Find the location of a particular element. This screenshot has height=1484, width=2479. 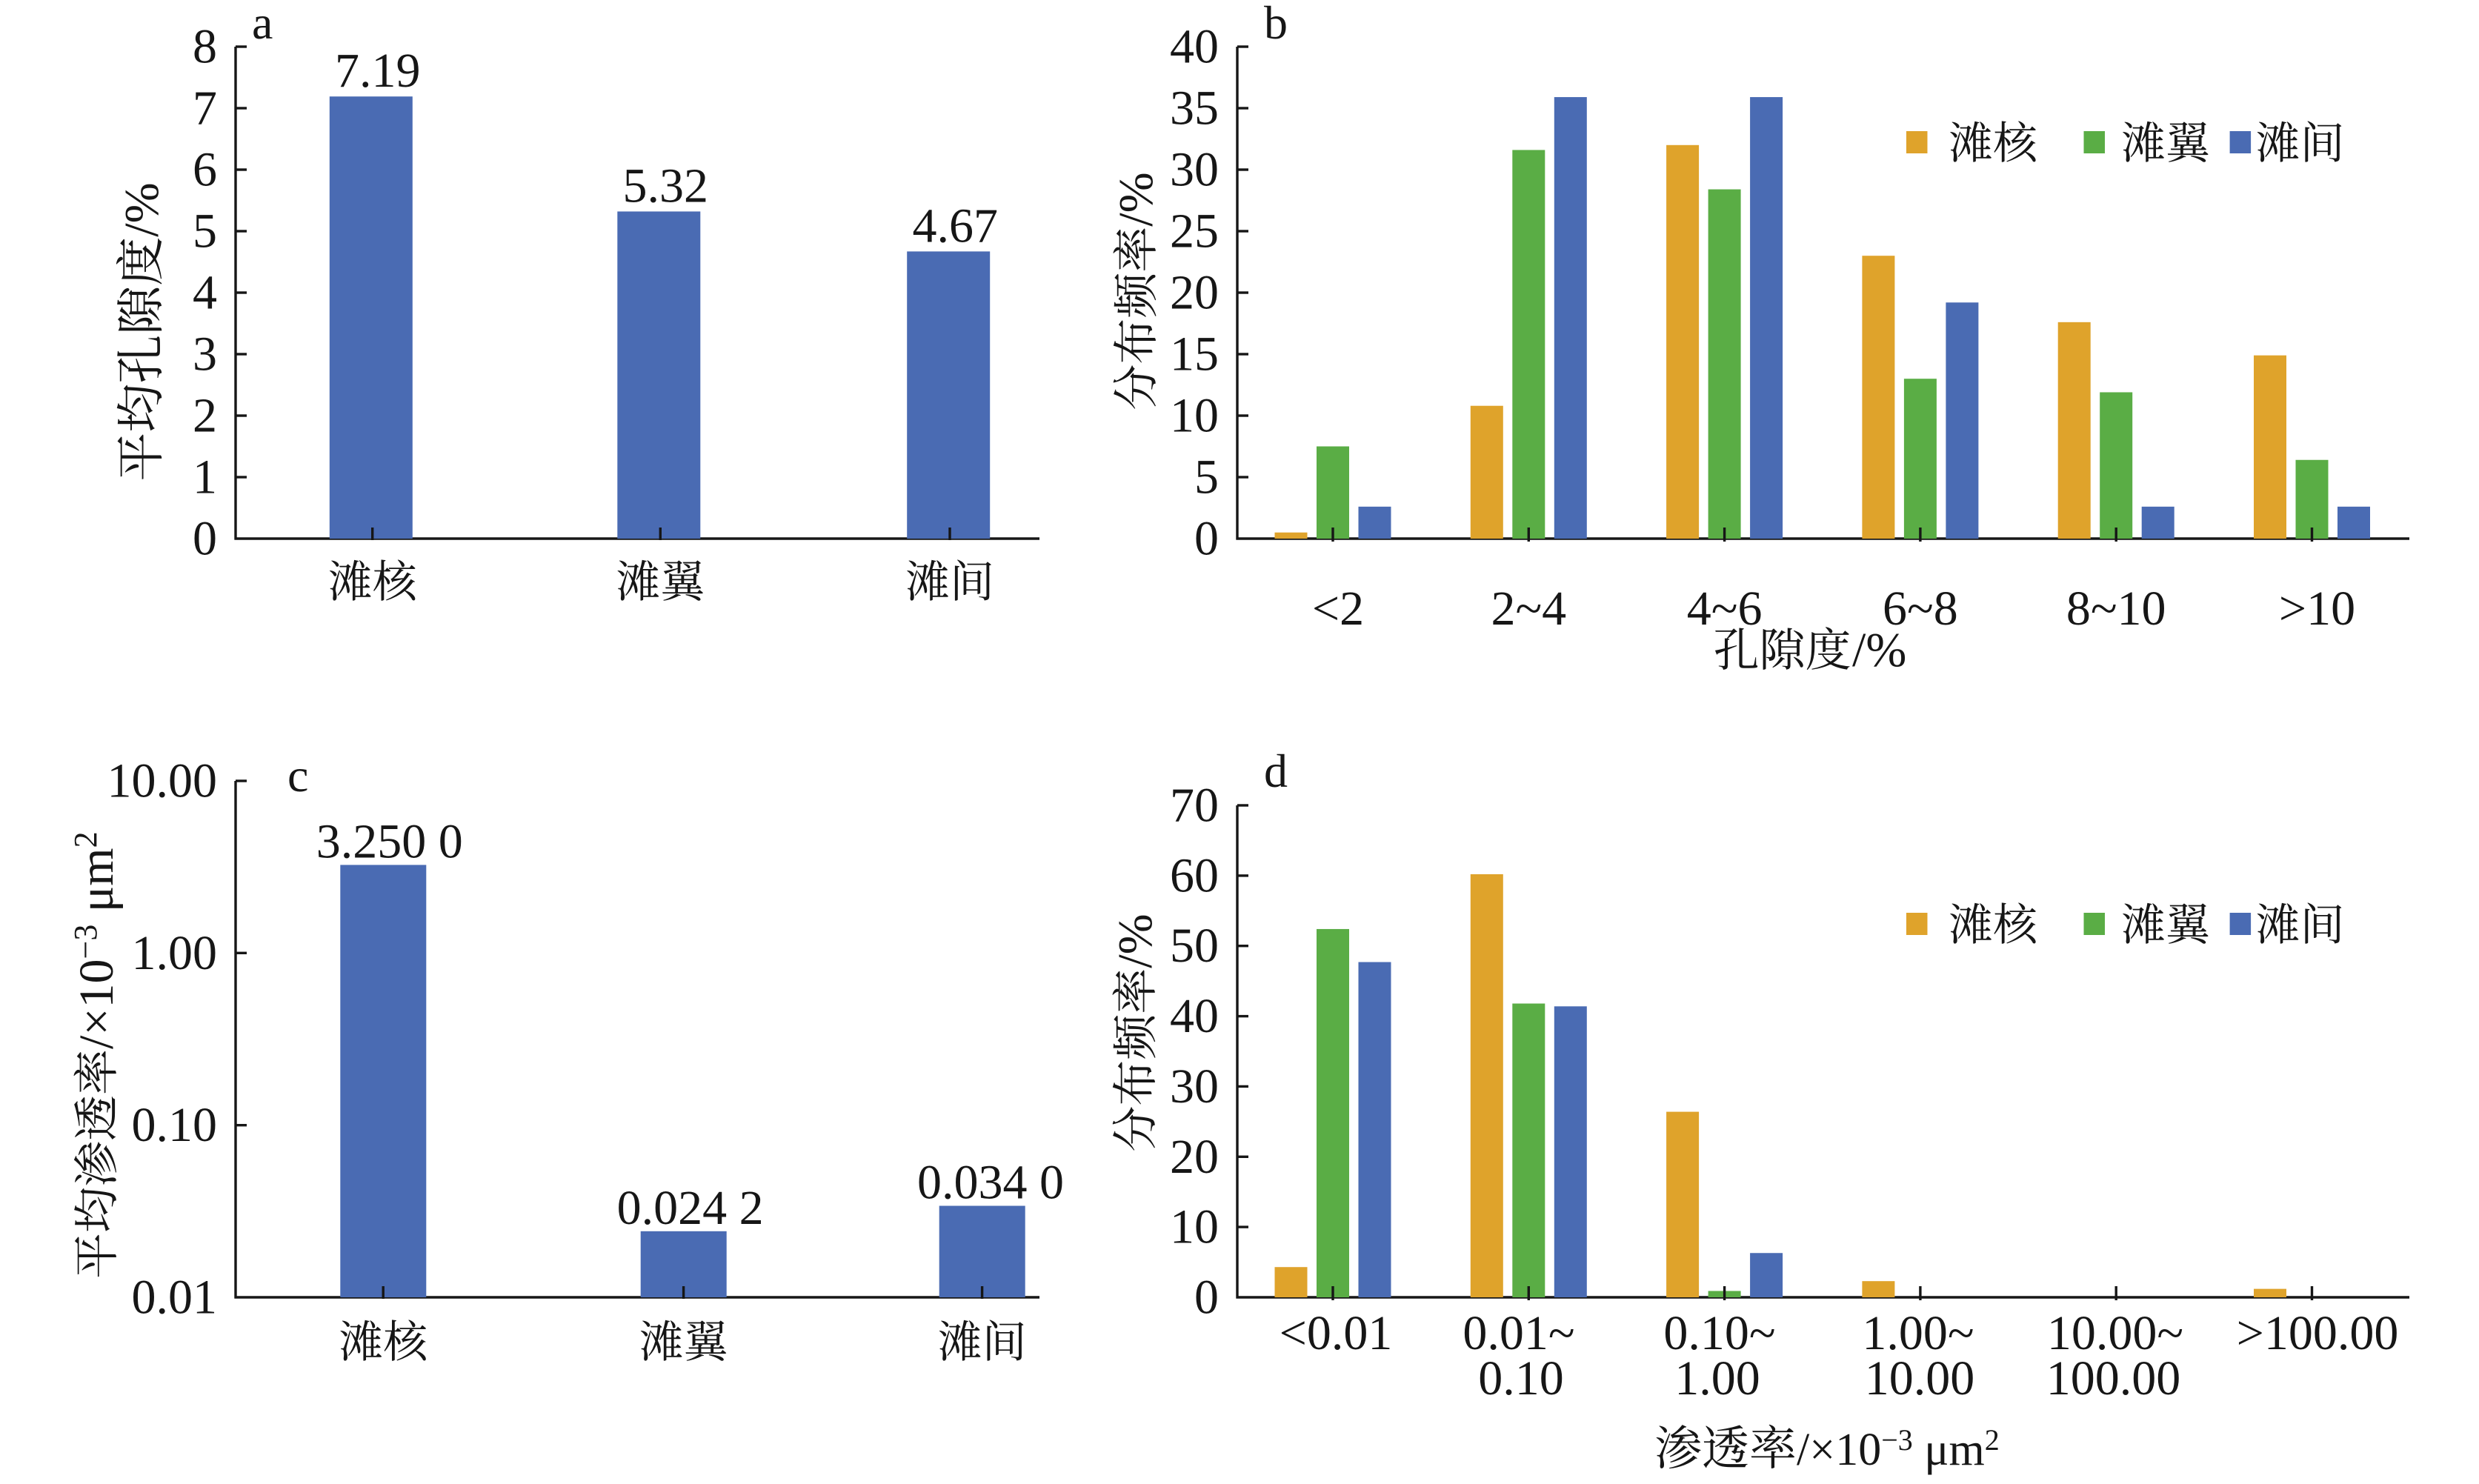

svg-text: 2 is located at coordinates (205, 416).